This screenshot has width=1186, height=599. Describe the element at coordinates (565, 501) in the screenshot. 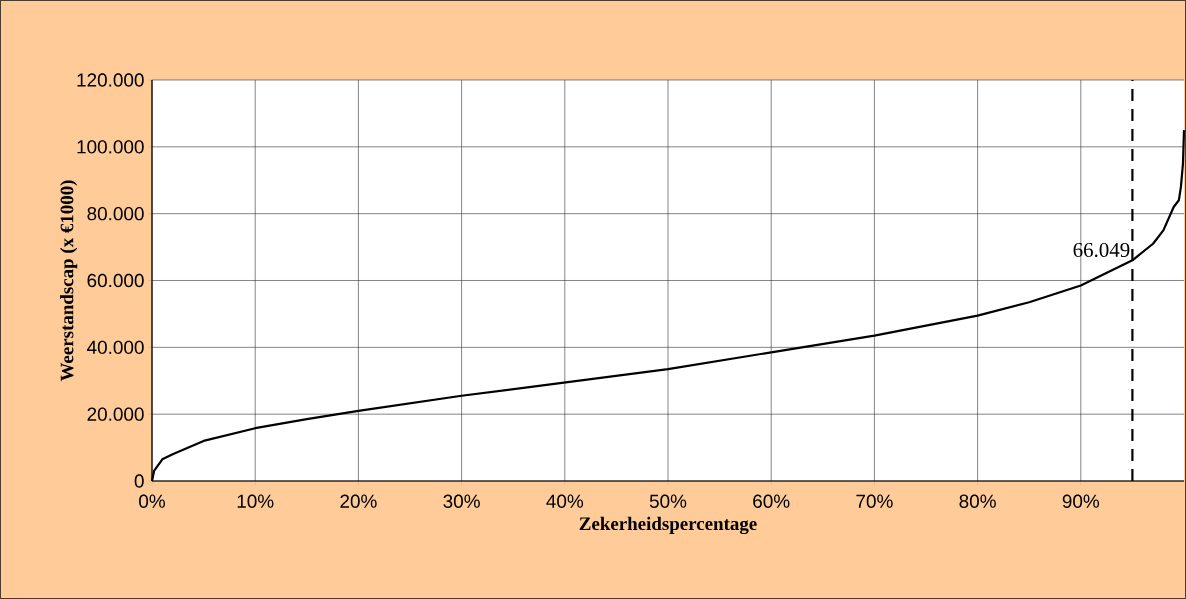

I see `x-tick-label: 40%` at that location.